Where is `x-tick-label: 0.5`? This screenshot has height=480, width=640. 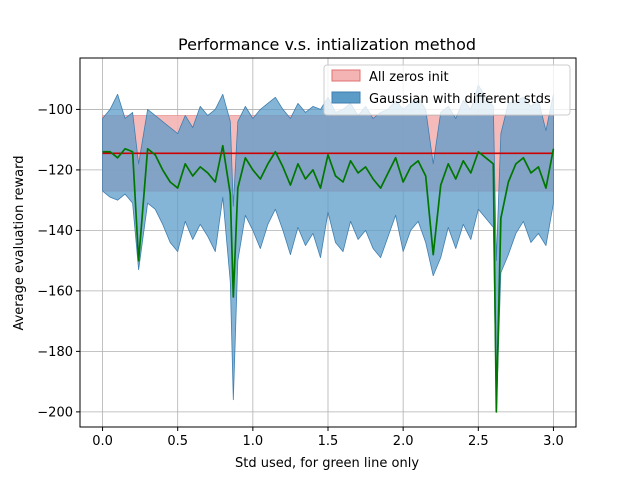 x-tick-label: 0.5 is located at coordinates (177, 441).